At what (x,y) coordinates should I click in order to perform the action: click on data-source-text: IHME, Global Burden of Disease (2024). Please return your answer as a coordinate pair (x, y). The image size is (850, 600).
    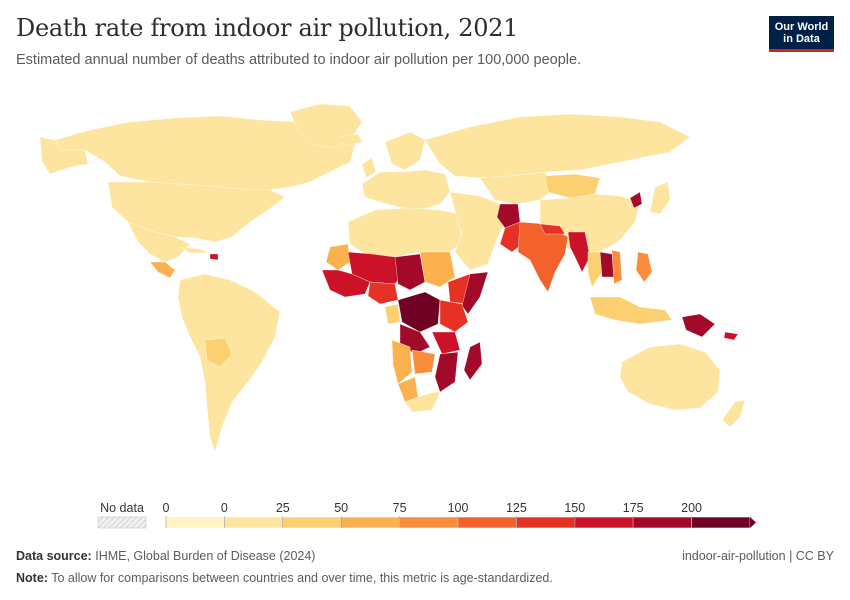
    Looking at the image, I should click on (205, 556).